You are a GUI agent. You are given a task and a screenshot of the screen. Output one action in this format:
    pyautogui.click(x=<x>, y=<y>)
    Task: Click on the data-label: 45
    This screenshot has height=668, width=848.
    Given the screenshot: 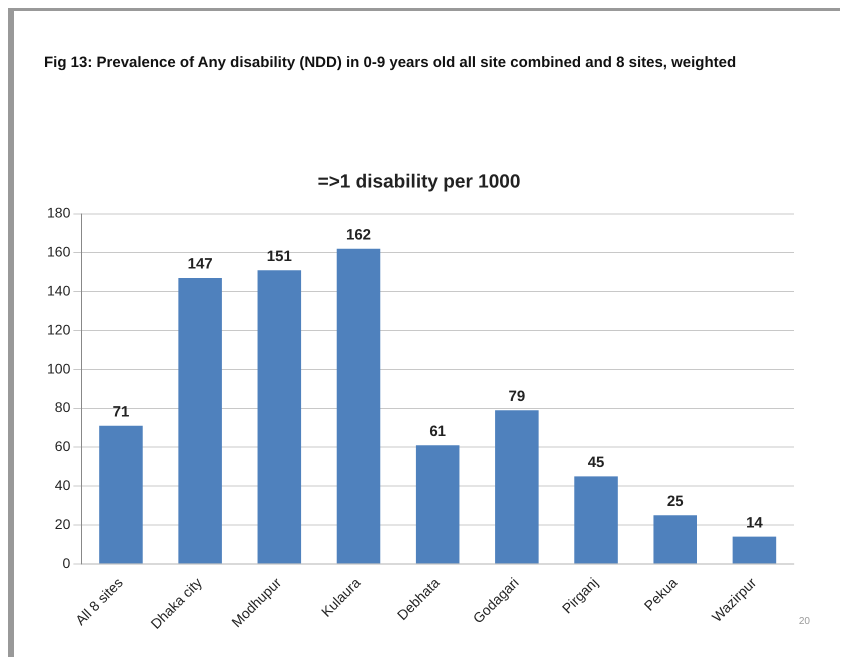 What is the action you would take?
    pyautogui.click(x=596, y=463)
    